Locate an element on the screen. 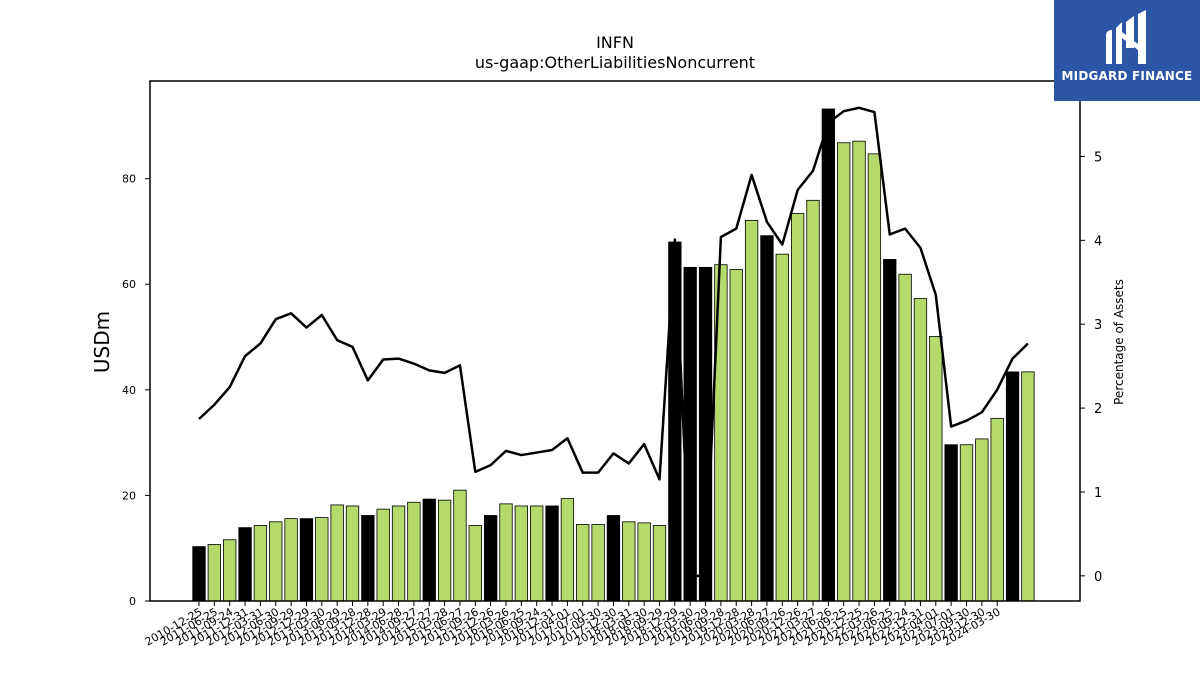  y-tick-label: 0 is located at coordinates (132, 601).